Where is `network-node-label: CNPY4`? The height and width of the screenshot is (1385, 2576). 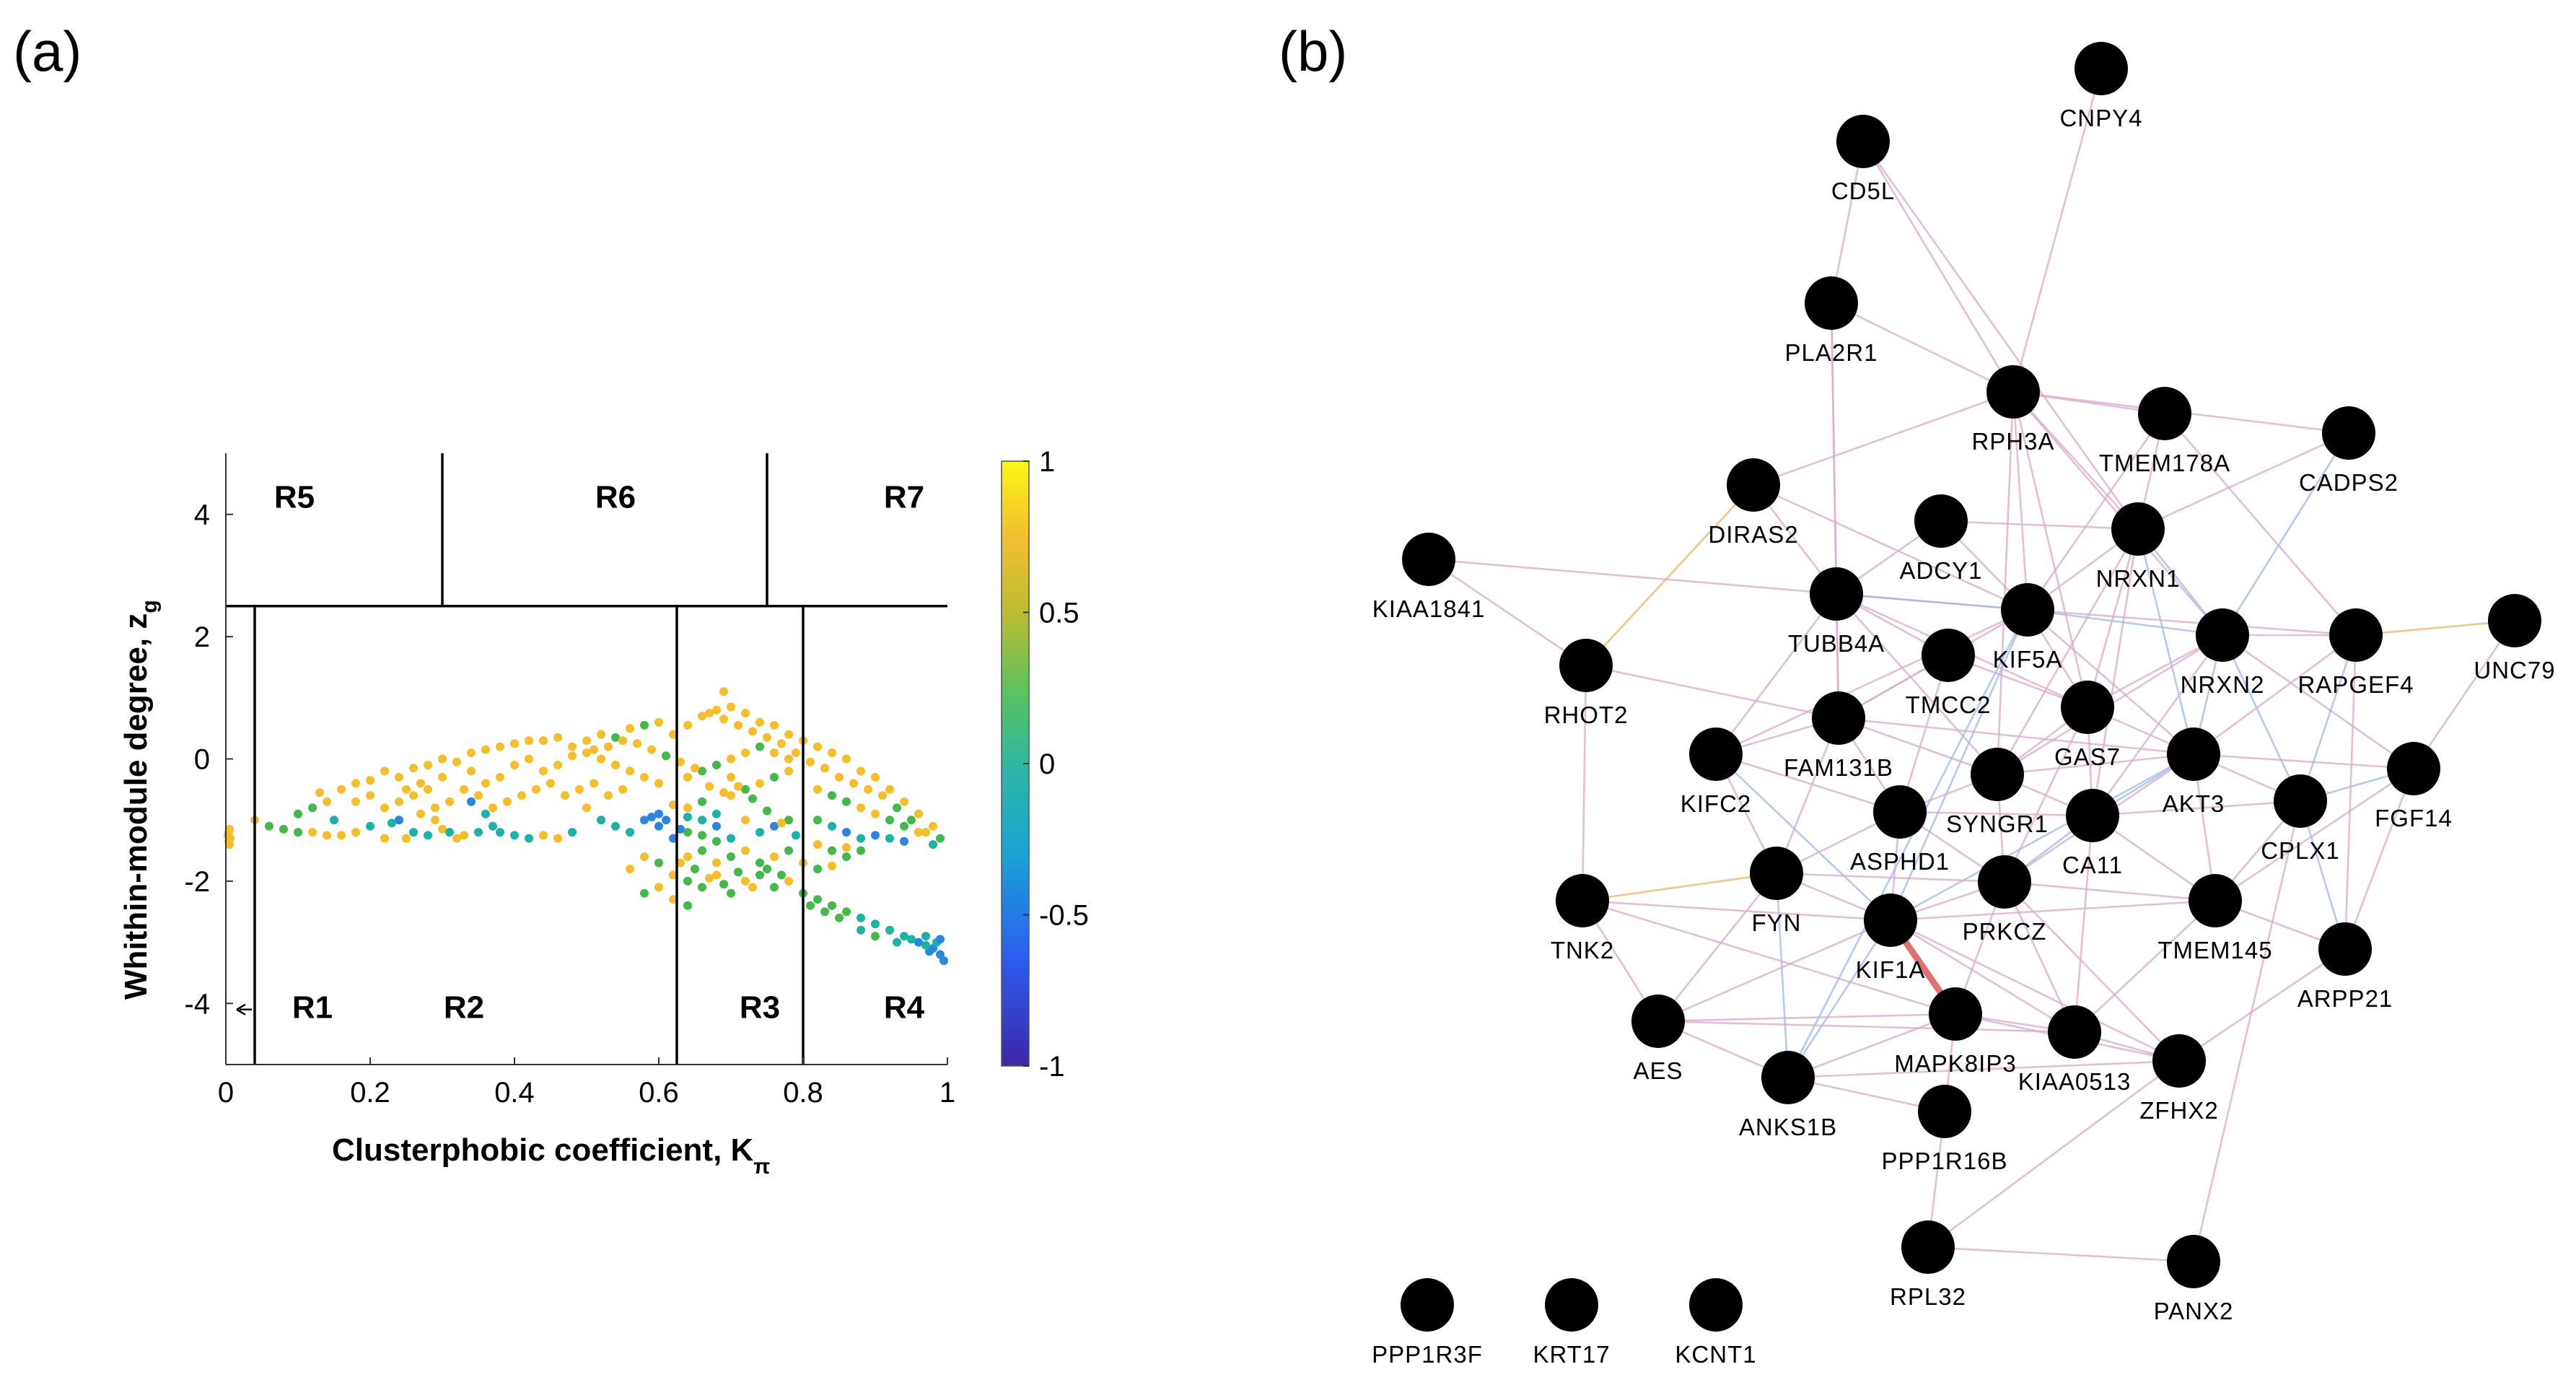 network-node-label: CNPY4 is located at coordinates (2100, 118).